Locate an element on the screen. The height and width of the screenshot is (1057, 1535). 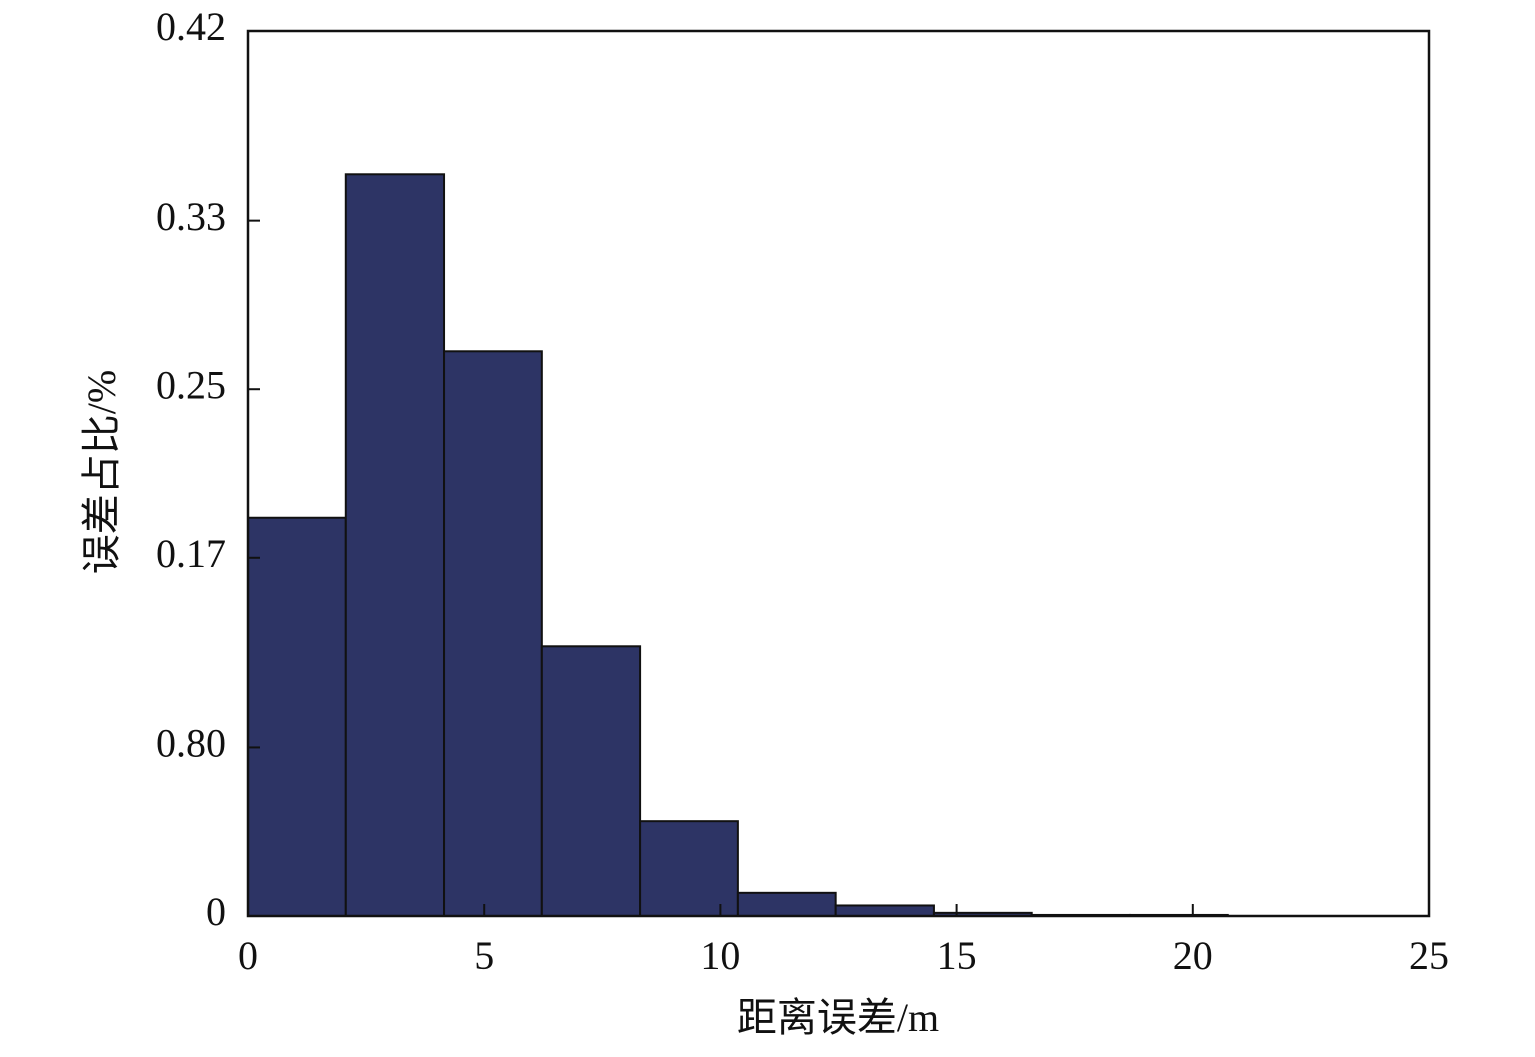
y-tick-label: 0 is located at coordinates (216, 911).